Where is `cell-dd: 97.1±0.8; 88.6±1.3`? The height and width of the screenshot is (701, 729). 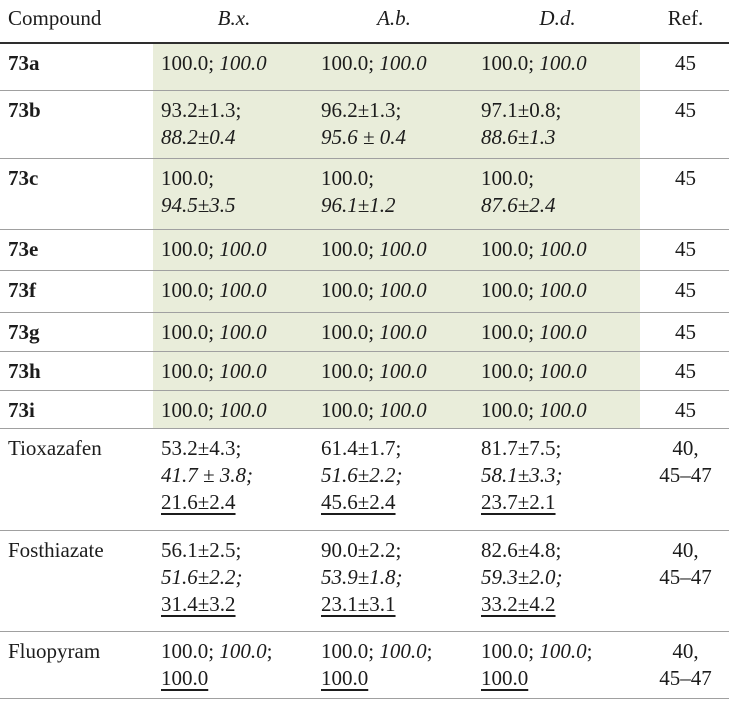
cell-dd: 97.1±0.8; 88.6±1.3 is located at coordinates (556, 124).